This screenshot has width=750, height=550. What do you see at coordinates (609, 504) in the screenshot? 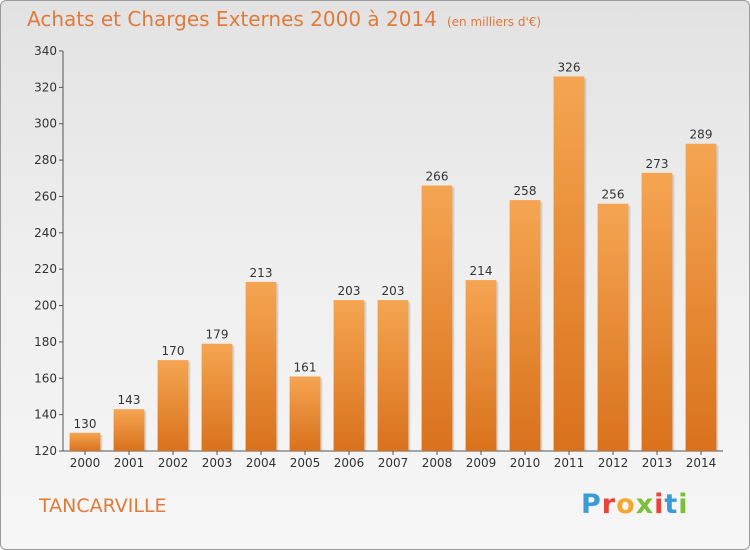
I see `brand-letter: r` at bounding box center [609, 504].